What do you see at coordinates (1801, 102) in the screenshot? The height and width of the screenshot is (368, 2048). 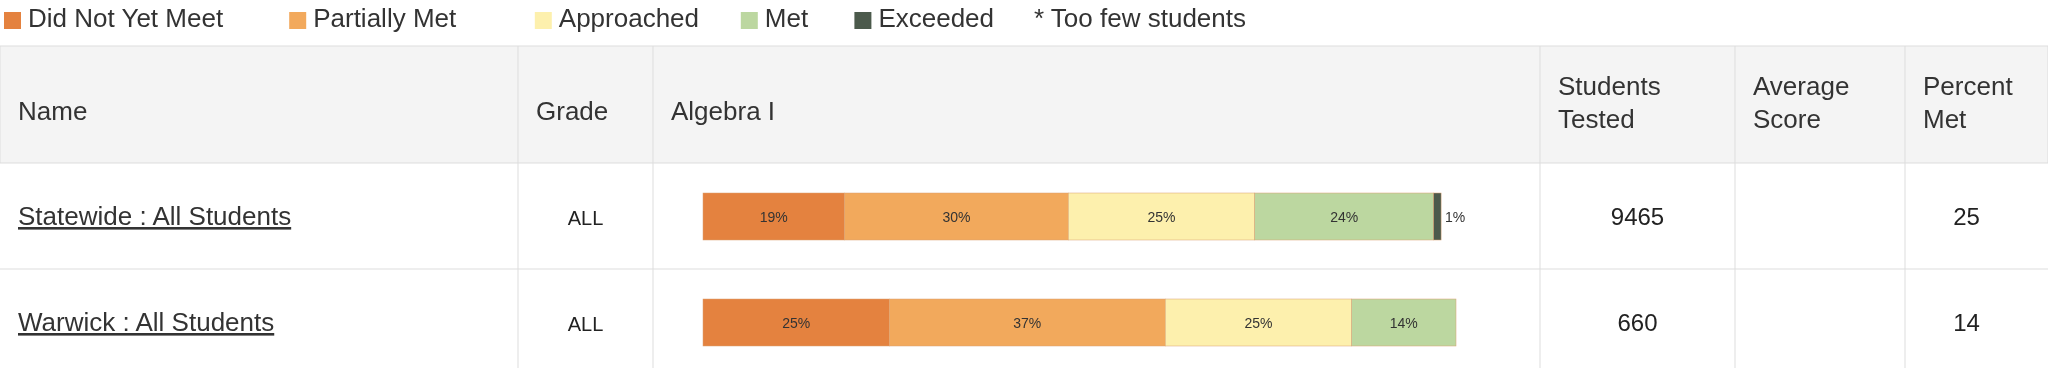 I see `text: Average Score` at bounding box center [1801, 102].